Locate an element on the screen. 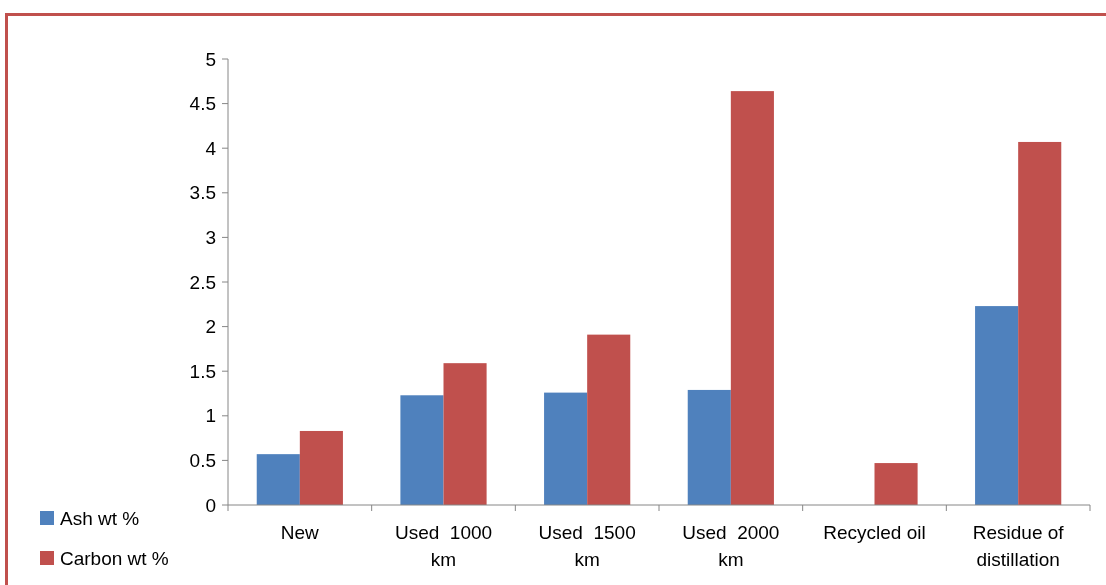  y-tick-label: 3 is located at coordinates (210, 238).